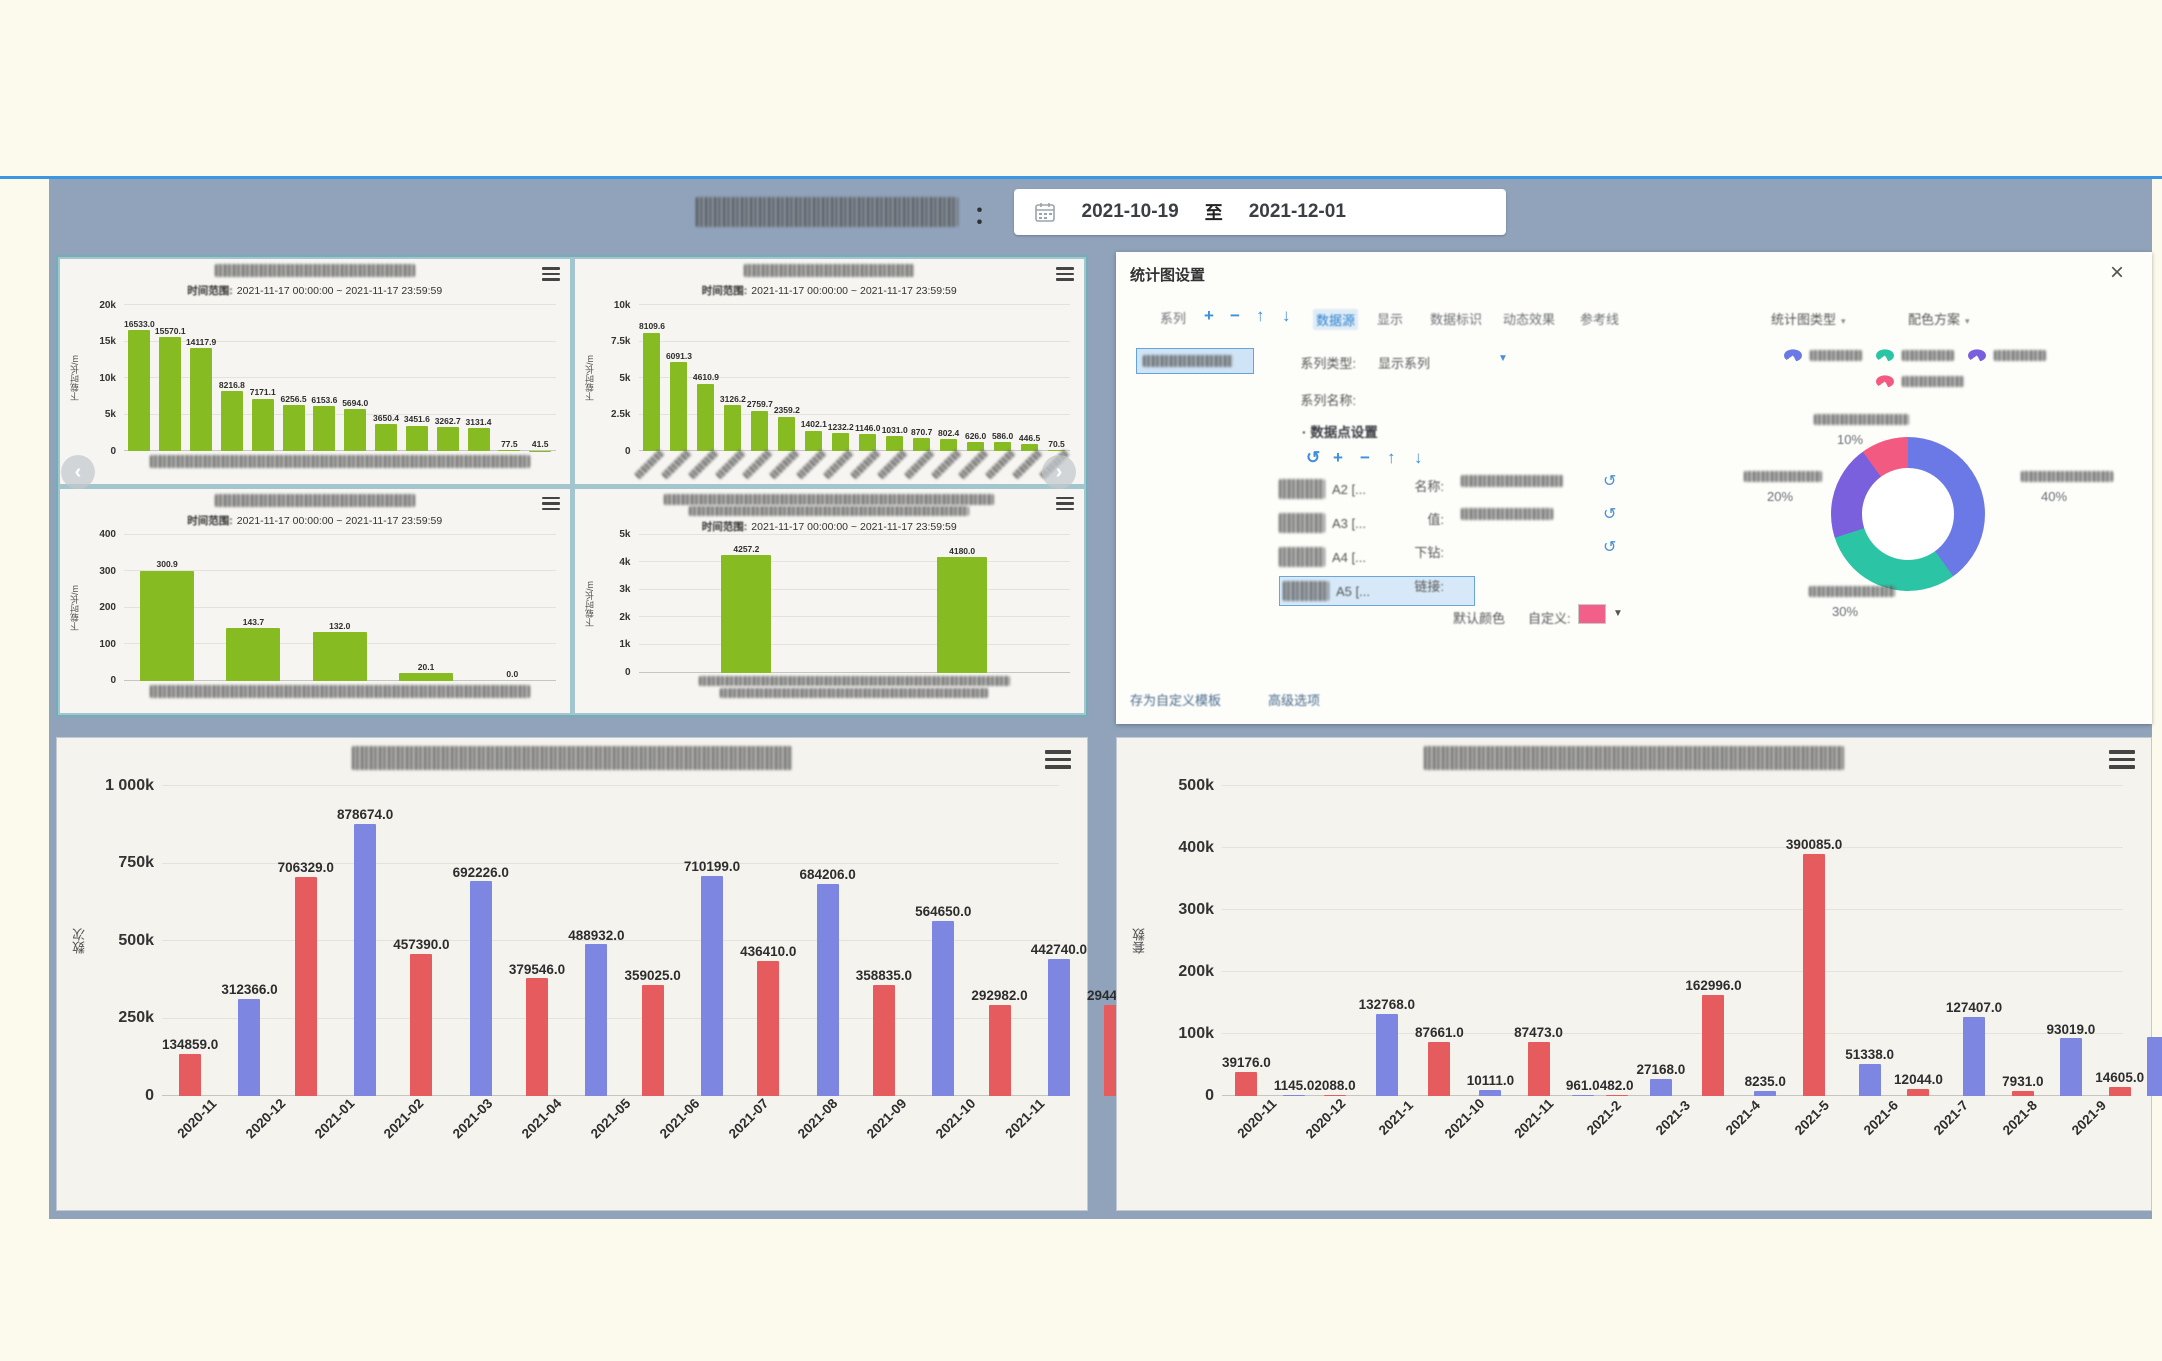  What do you see at coordinates (886, 1139) in the screenshot?
I see `x-axis-cell: 2021-09` at bounding box center [886, 1139].